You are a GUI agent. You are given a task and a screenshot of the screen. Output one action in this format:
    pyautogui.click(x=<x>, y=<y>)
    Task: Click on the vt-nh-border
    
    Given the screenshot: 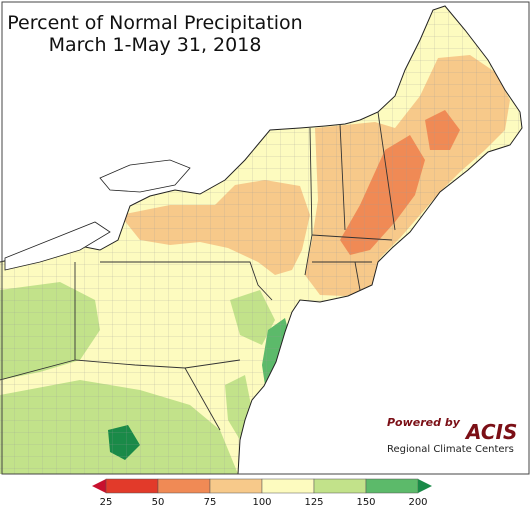 What is the action you would take?
    pyautogui.click(x=342, y=177)
    